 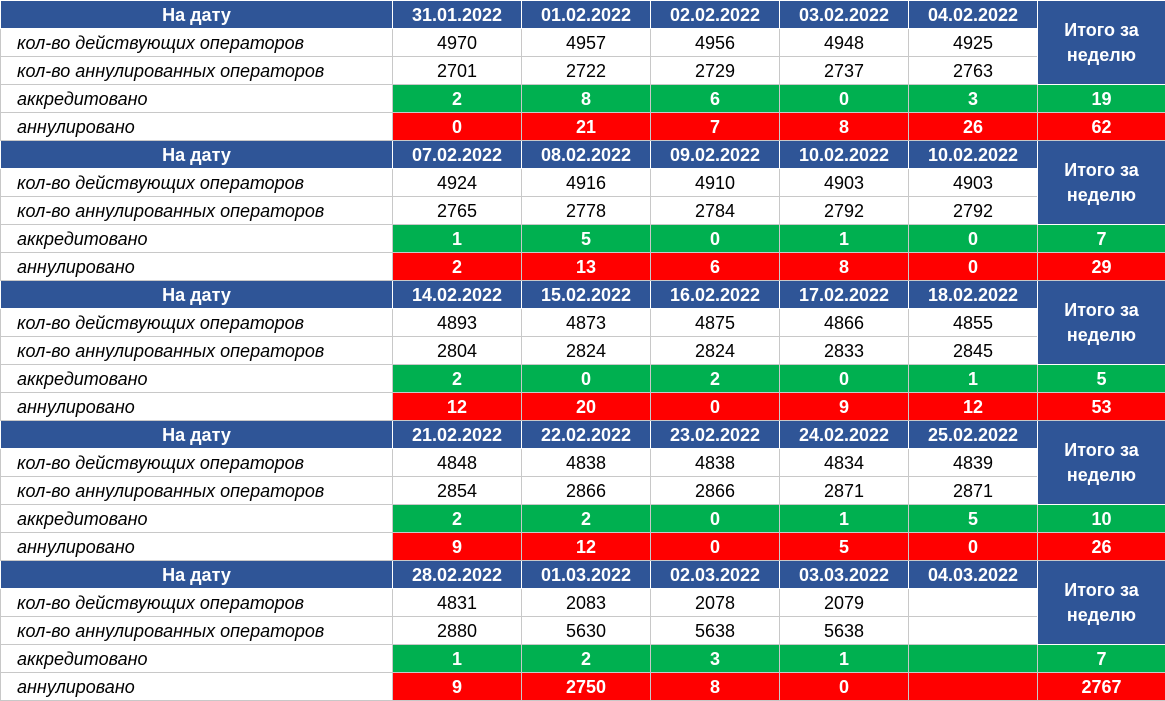 I want to click on active-operators-cell: 2083, so click(x=586, y=603).